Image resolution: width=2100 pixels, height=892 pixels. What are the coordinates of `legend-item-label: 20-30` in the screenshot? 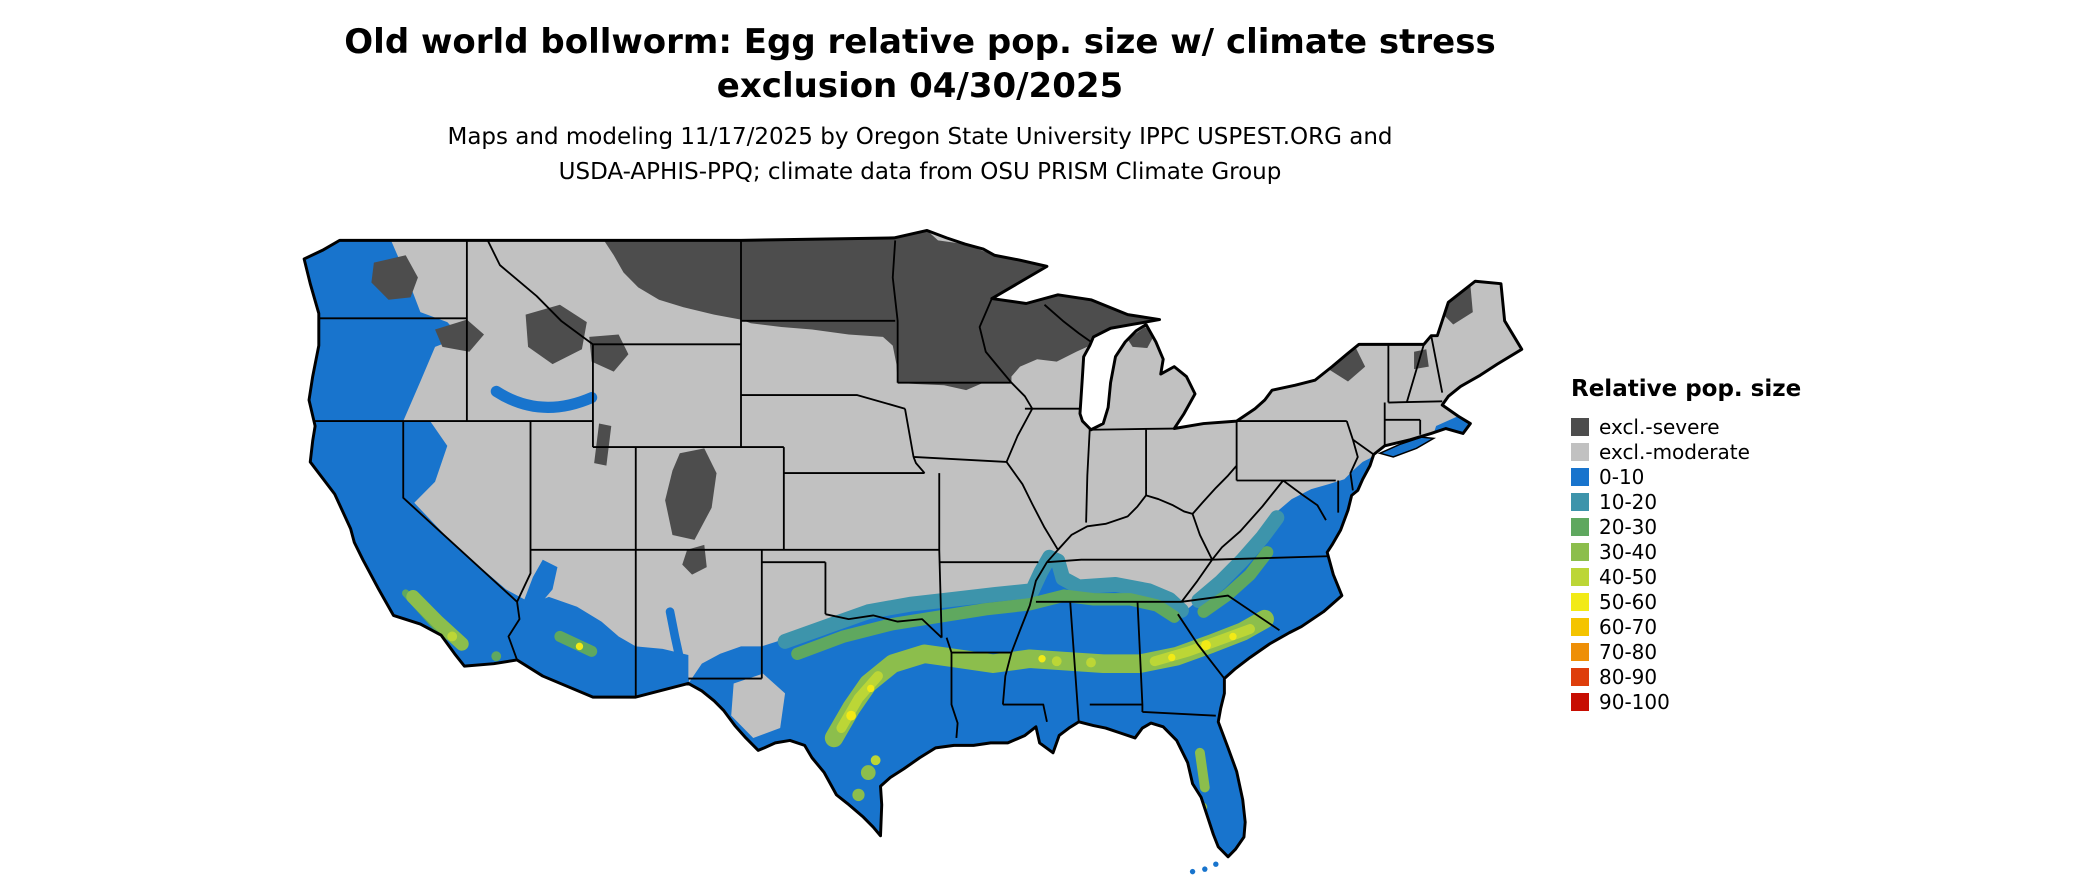 It's located at (1628, 526).